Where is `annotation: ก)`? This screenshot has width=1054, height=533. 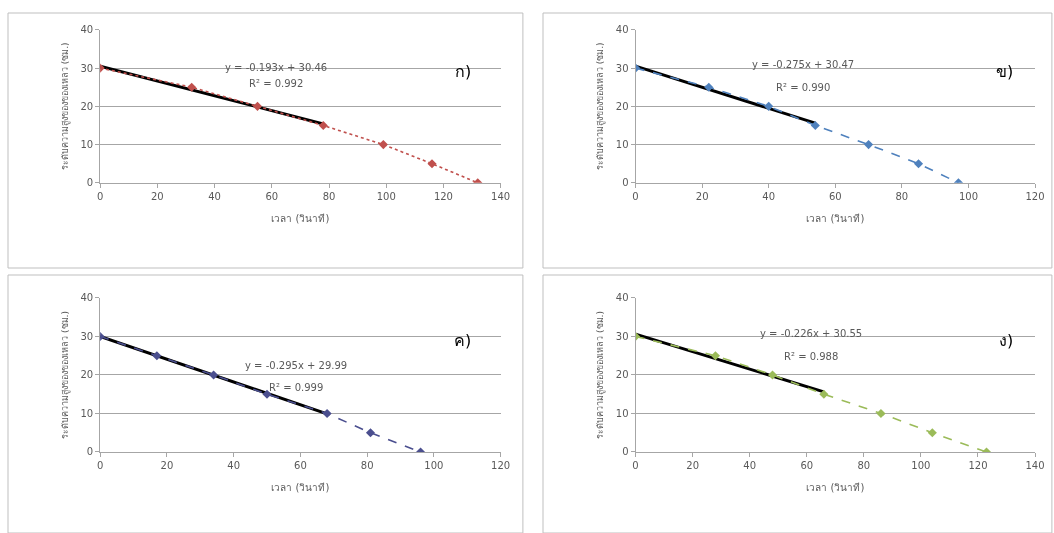 annotation: ก) is located at coordinates (463, 71).